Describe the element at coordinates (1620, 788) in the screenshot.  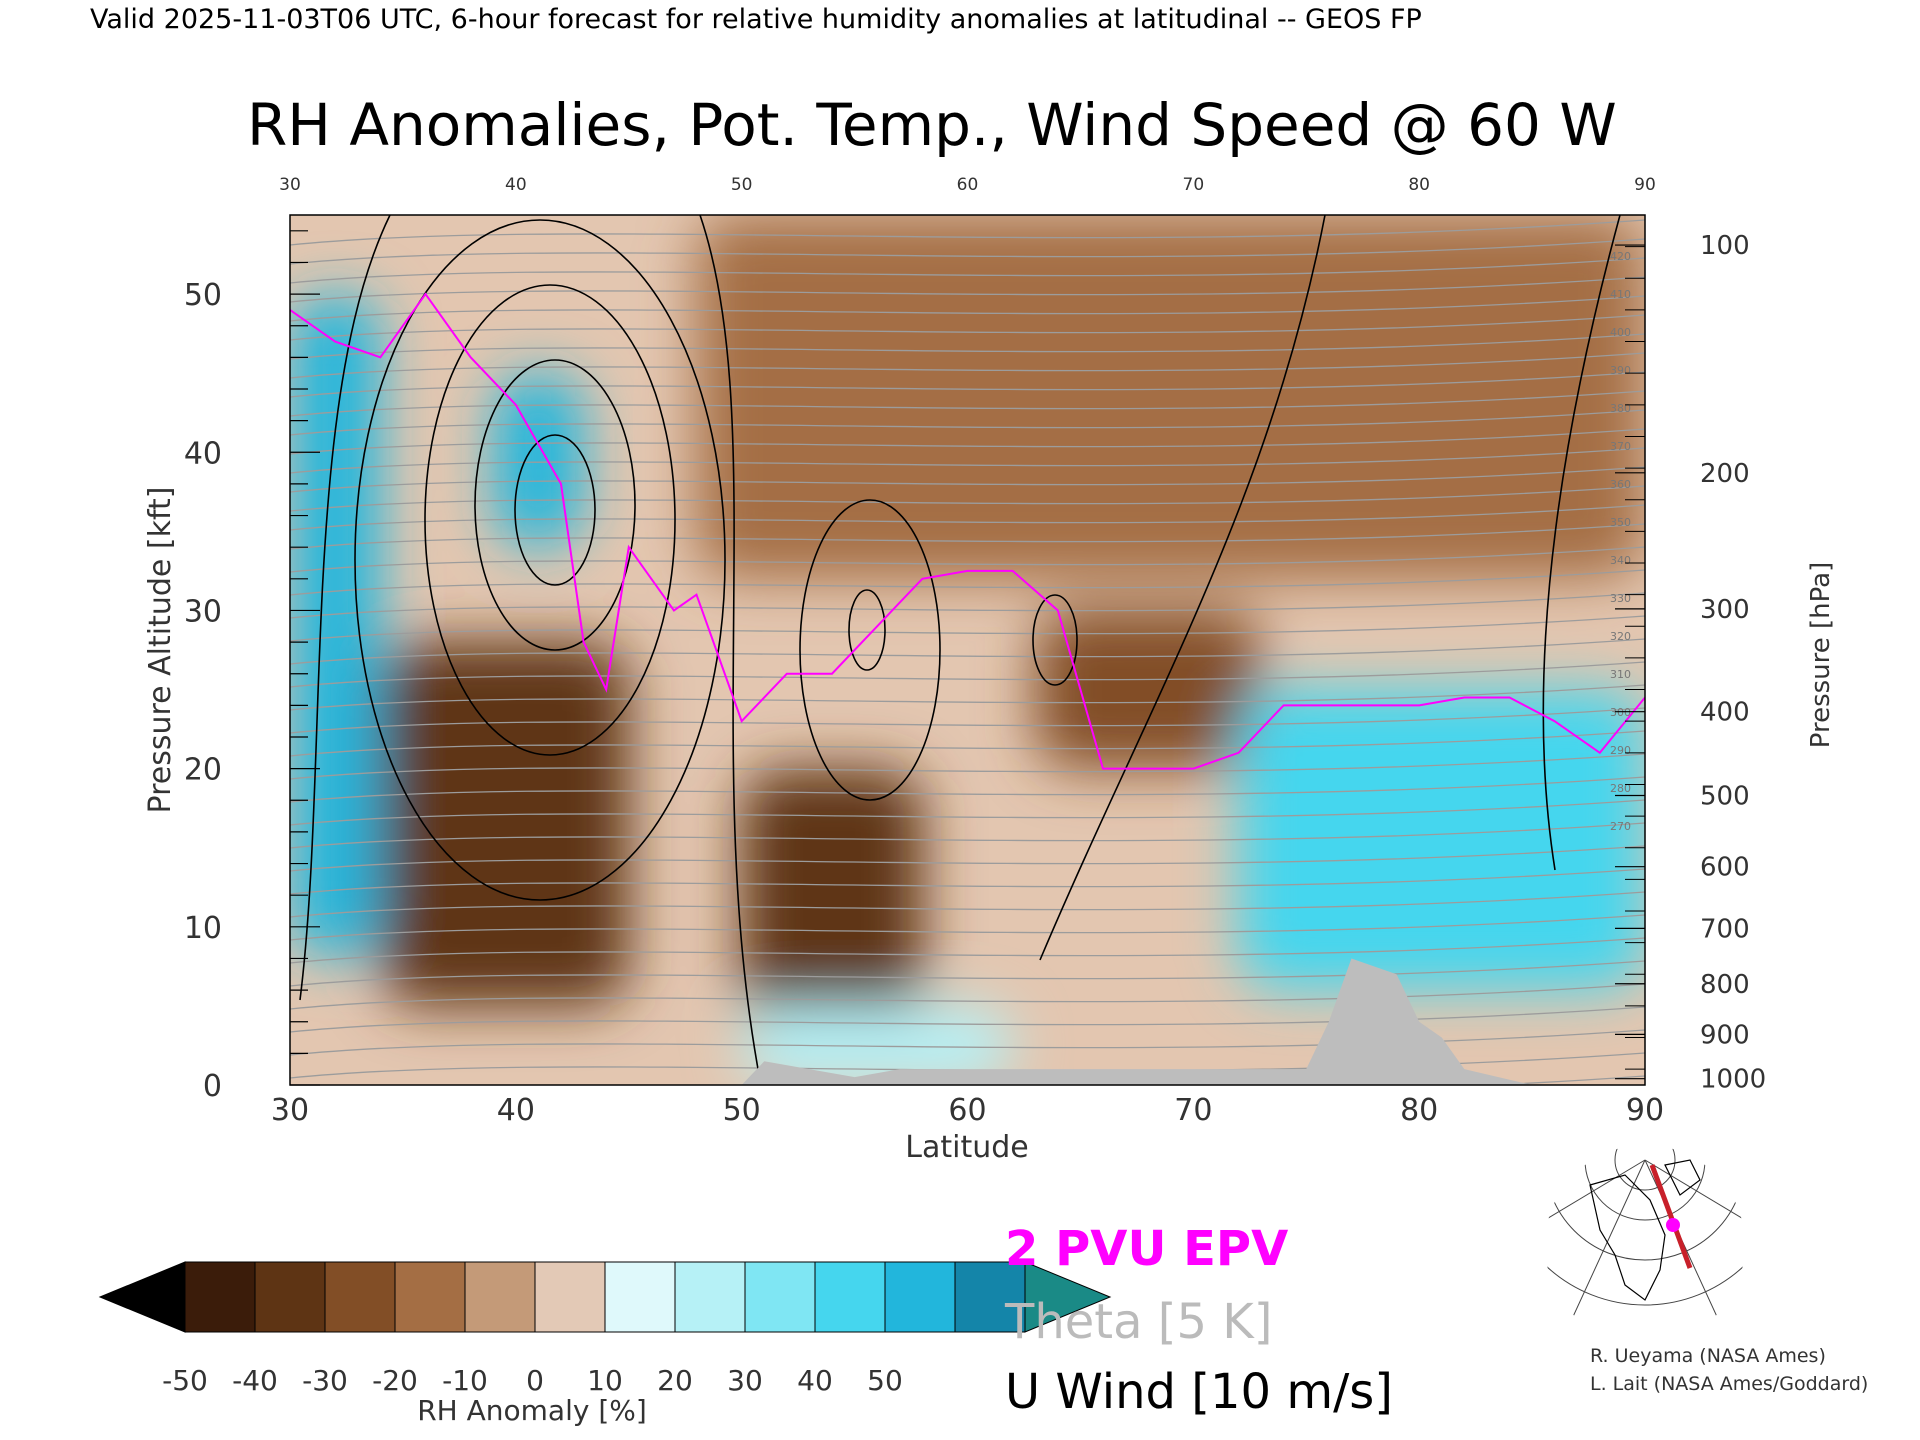
I see `theta-label: 280` at that location.